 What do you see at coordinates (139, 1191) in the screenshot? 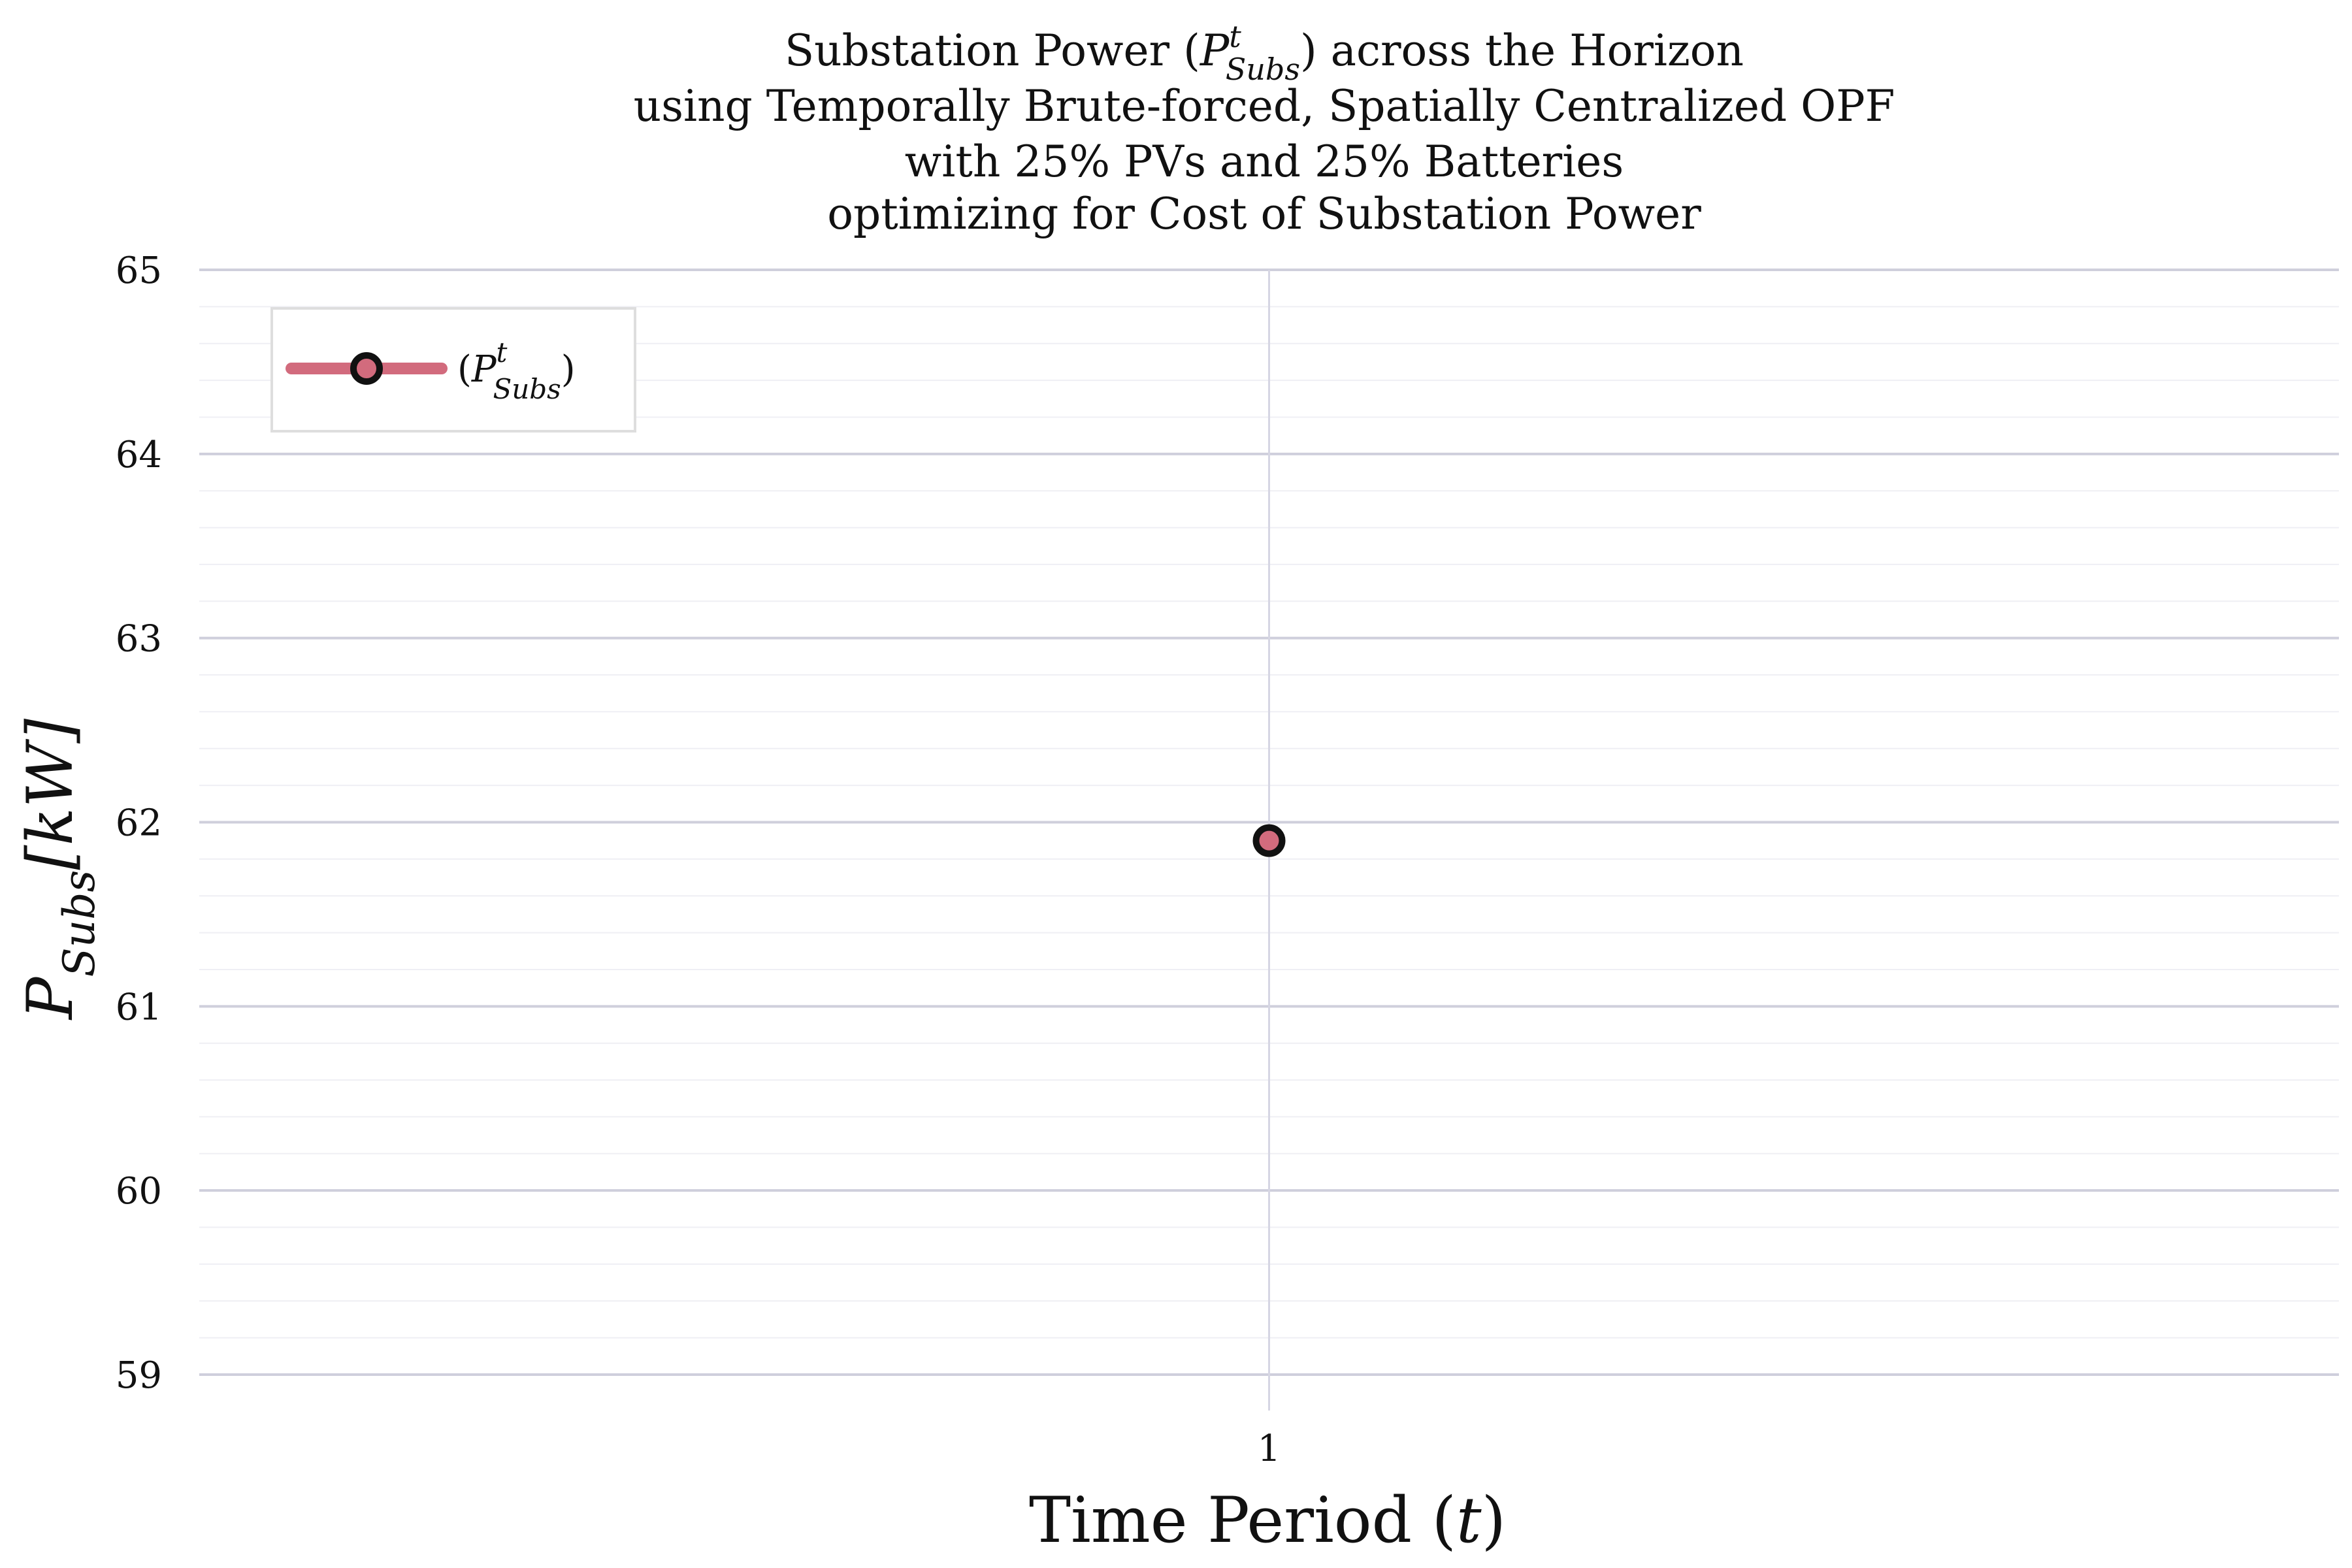
I see `y-tick-label: 60` at bounding box center [139, 1191].